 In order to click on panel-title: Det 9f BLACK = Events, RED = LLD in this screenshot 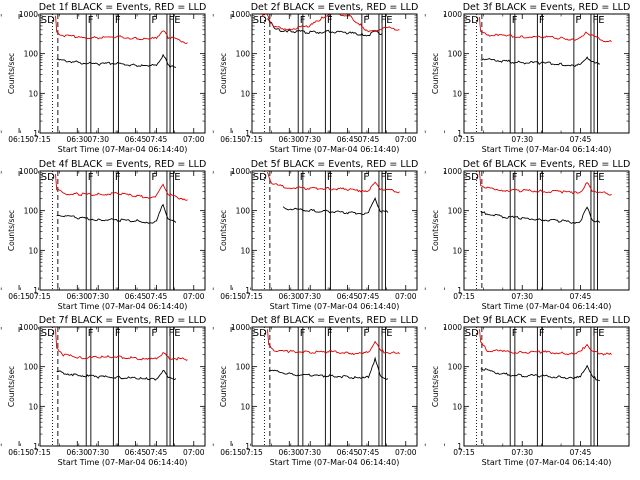, I will do `click(547, 320)`.